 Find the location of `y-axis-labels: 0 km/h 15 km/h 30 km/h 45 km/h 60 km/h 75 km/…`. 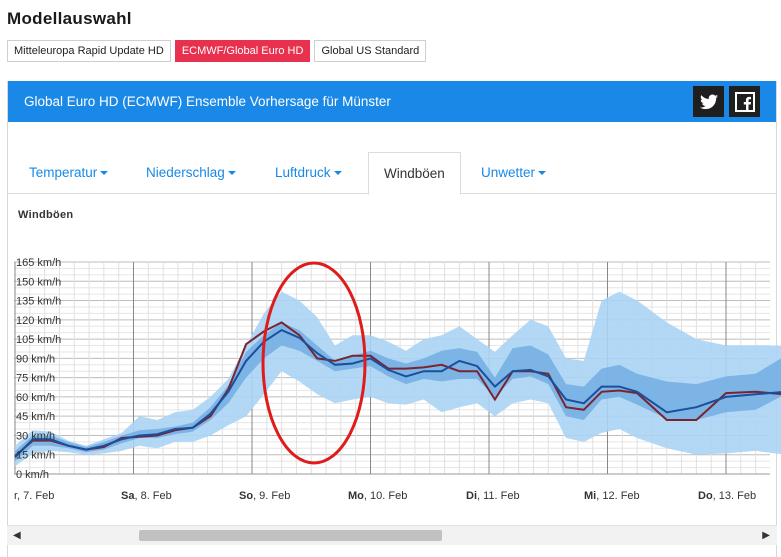

y-axis-labels: 0 km/h 15 km/h 30 km/h 45 km/h 60 km/h 75 km/… is located at coordinates (38, 369).